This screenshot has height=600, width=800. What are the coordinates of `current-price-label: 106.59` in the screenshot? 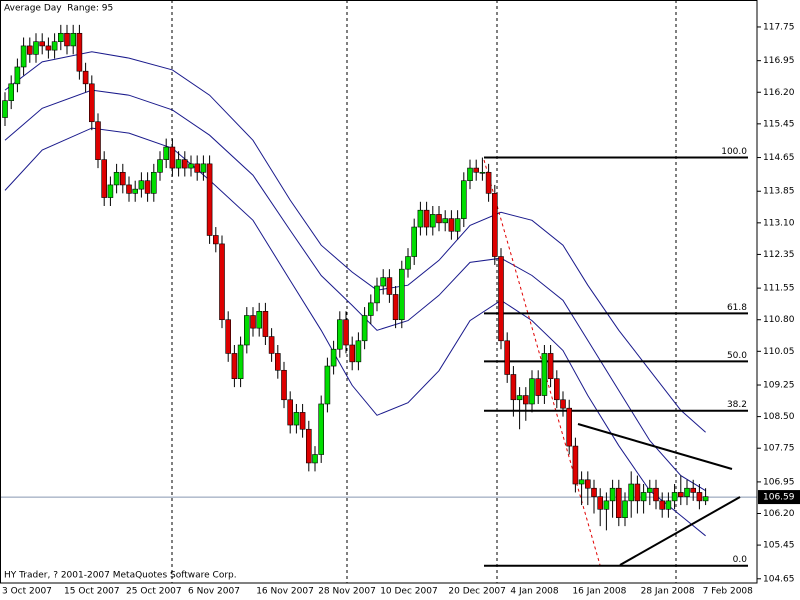 It's located at (779, 498).